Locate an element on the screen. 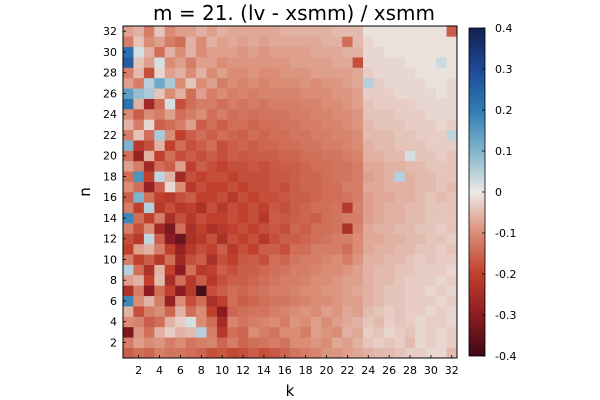 The width and height of the screenshot is (600, 400). x-tick-label: 20 is located at coordinates (327, 370).